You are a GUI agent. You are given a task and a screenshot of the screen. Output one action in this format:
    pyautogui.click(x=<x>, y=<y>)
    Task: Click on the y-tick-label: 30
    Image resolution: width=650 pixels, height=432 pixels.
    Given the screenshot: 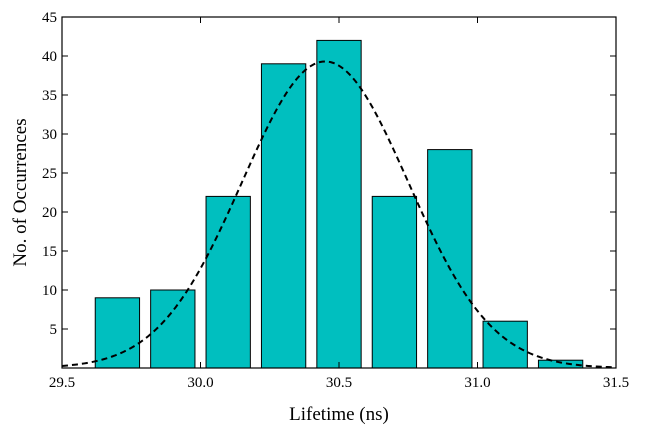 What is the action you would take?
    pyautogui.click(x=49, y=135)
    